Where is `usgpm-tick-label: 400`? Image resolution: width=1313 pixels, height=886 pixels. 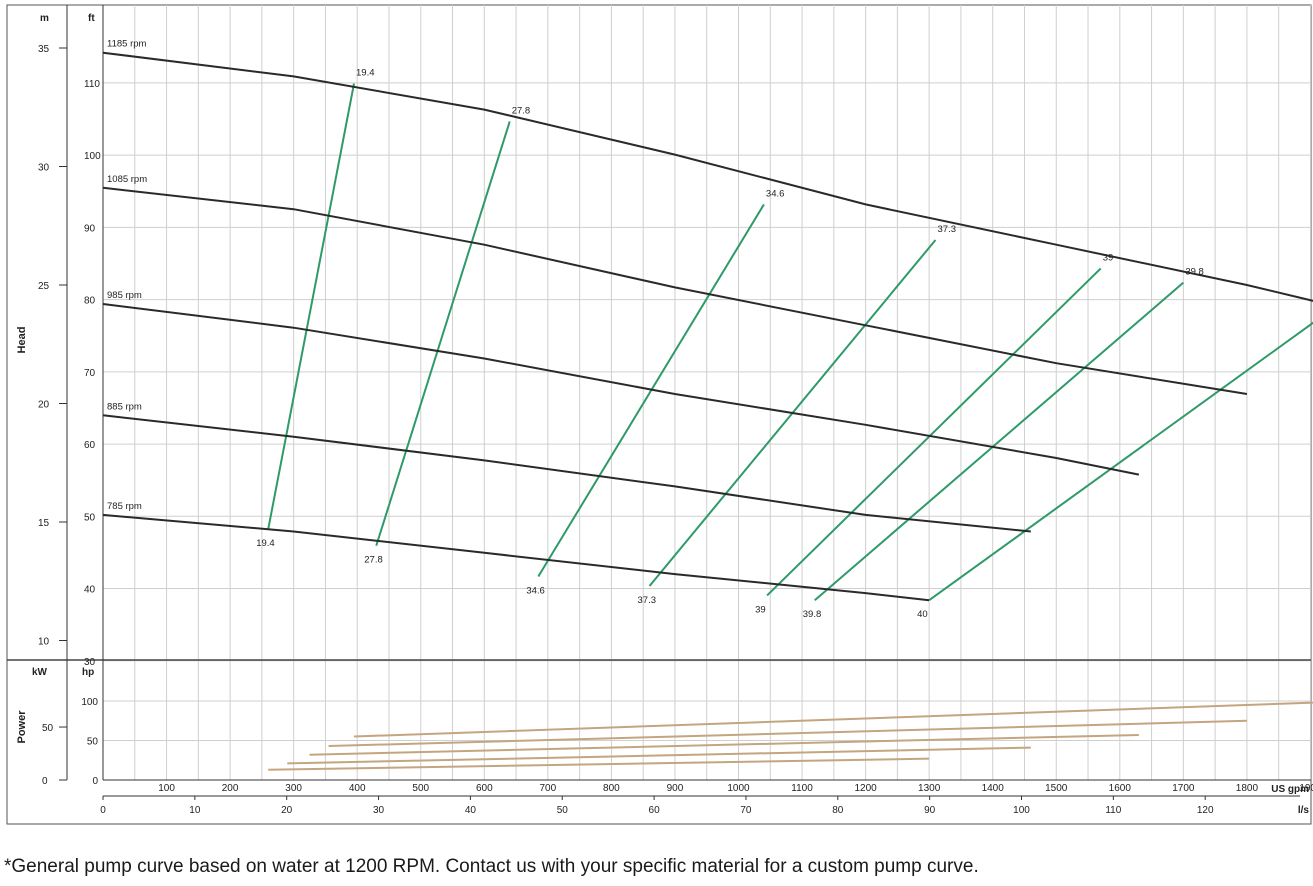 usgpm-tick-label: 400 is located at coordinates (357, 788).